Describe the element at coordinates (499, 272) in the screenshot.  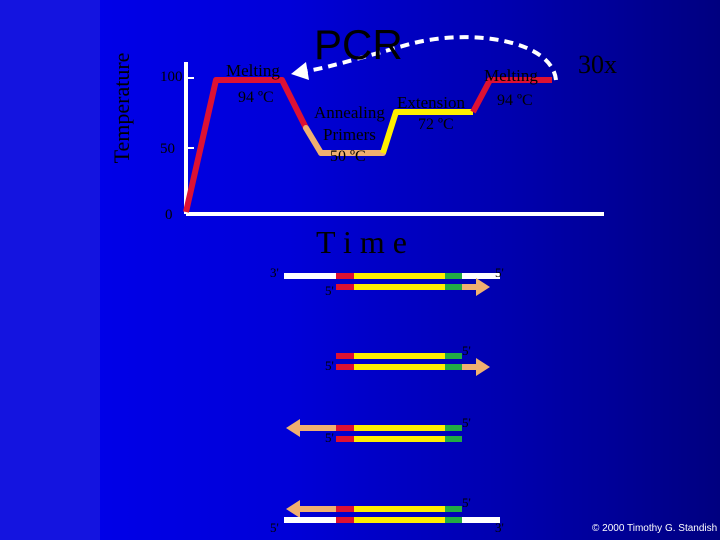
I see `row1-right-label: 5'` at that location.